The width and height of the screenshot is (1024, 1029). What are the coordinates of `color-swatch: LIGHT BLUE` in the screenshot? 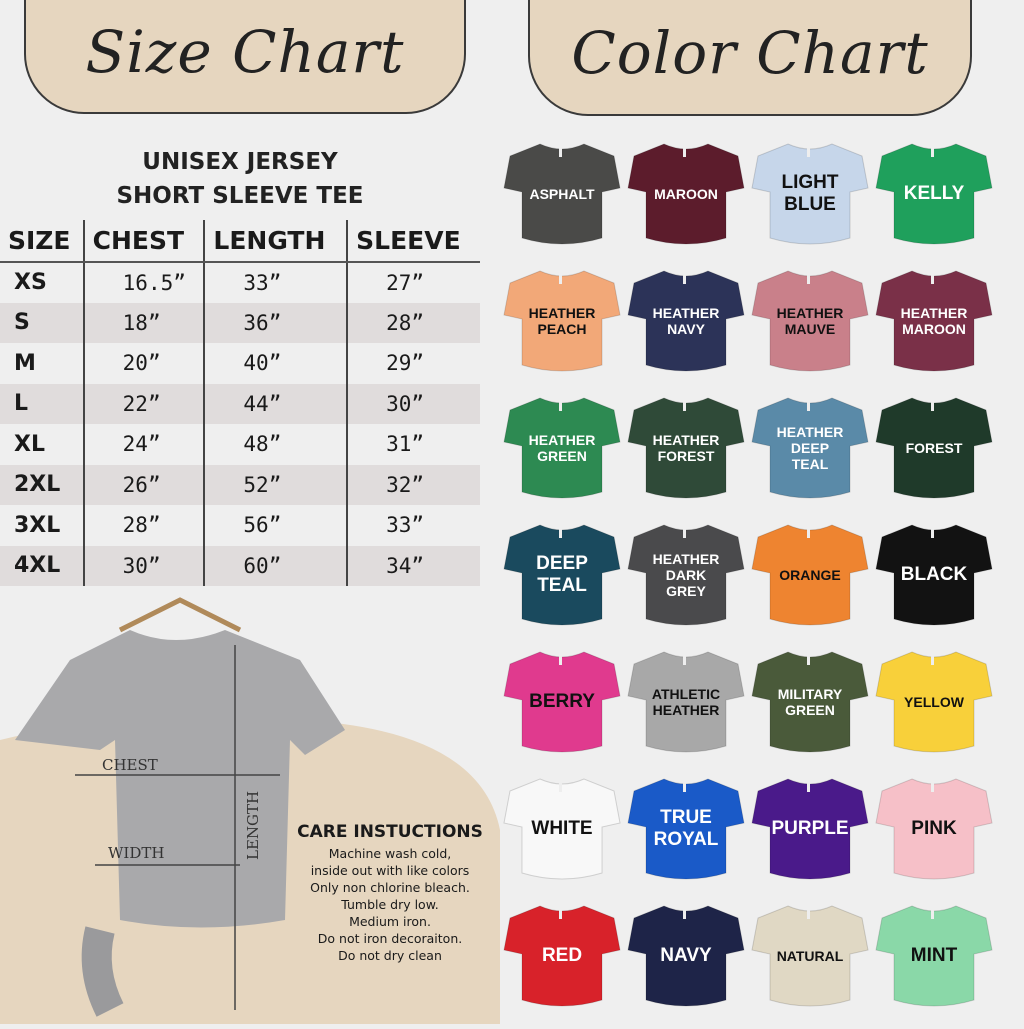 It's located at (810, 199).